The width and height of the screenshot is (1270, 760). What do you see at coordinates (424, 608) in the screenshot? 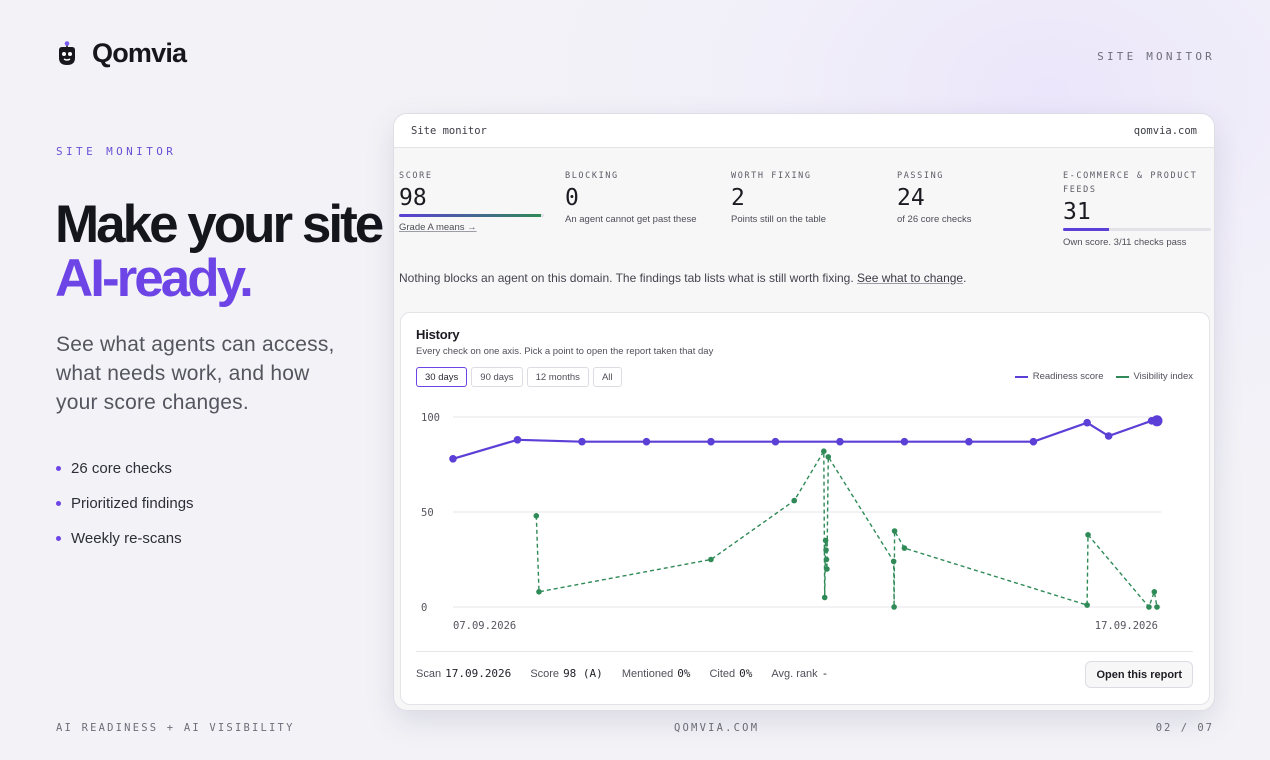
I see `y-tick-label: 0` at bounding box center [424, 608].